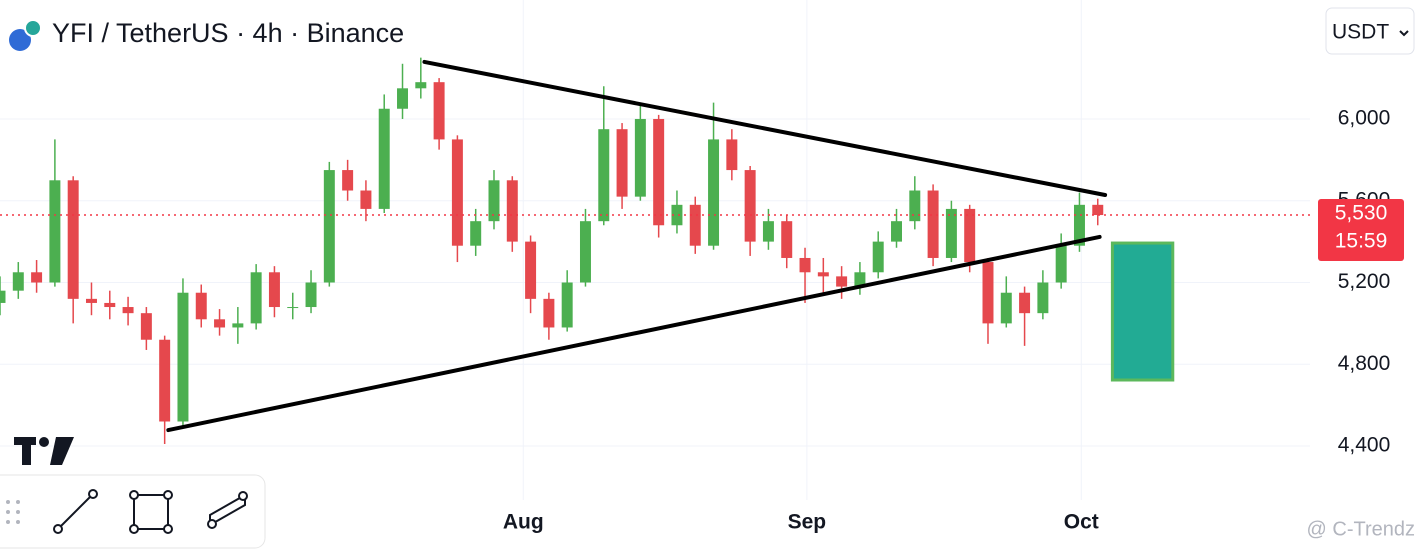 The width and height of the screenshot is (1421, 558). Describe the element at coordinates (1364, 445) in the screenshot. I see `y-tick-label: 4,400` at that location.